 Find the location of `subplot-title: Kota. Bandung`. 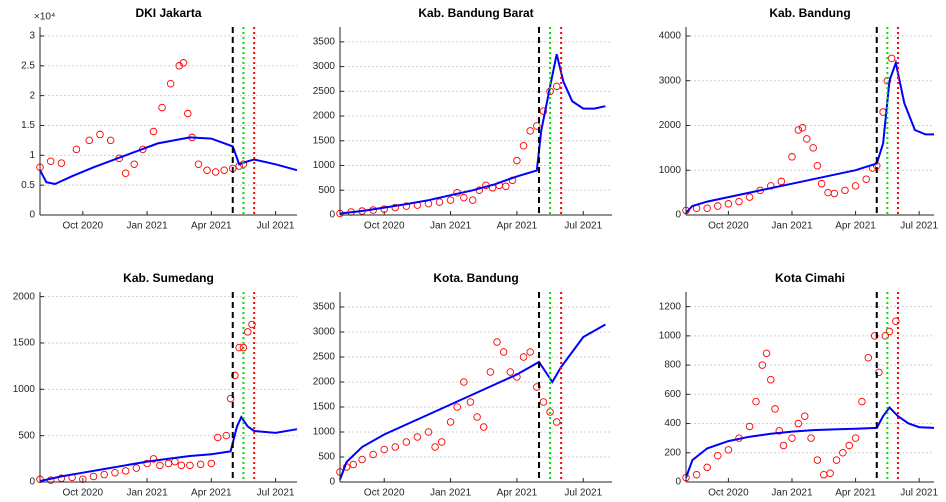

subplot-title: Kota. Bandung is located at coordinates (475, 278).